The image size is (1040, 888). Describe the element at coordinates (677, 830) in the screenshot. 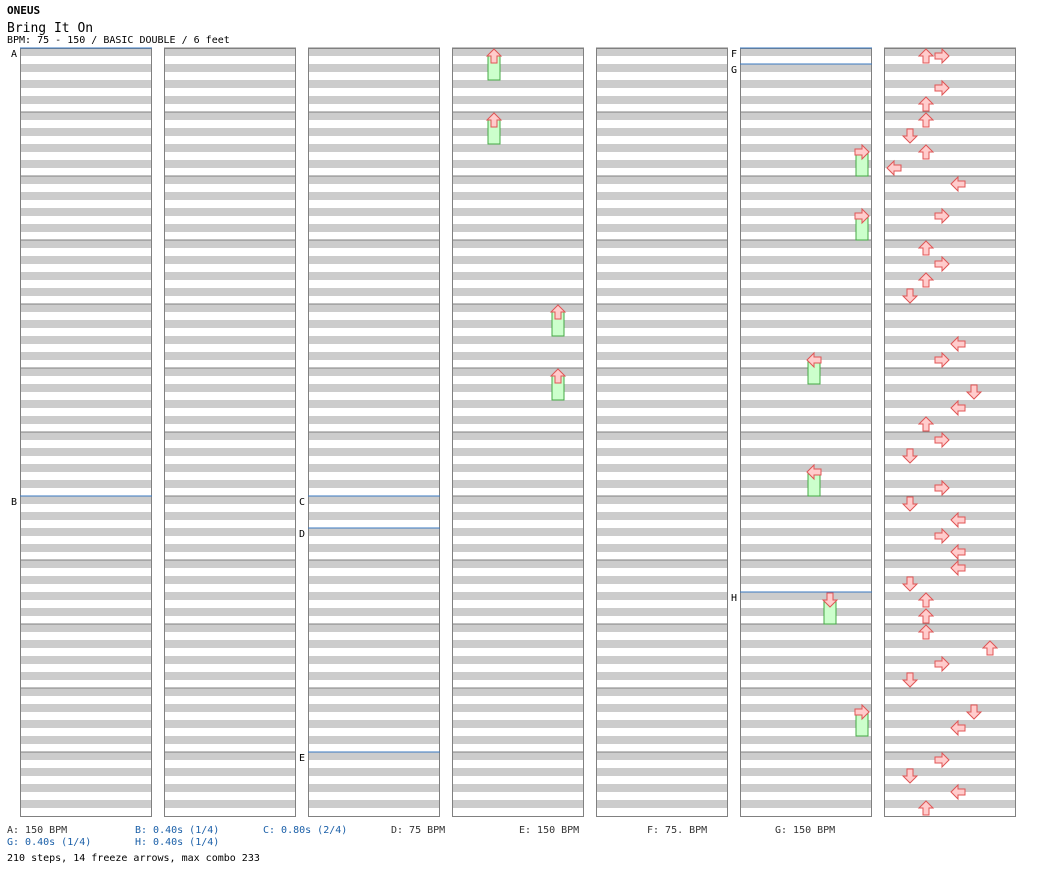

I see `legend-item: F: 75. BPM` at that location.